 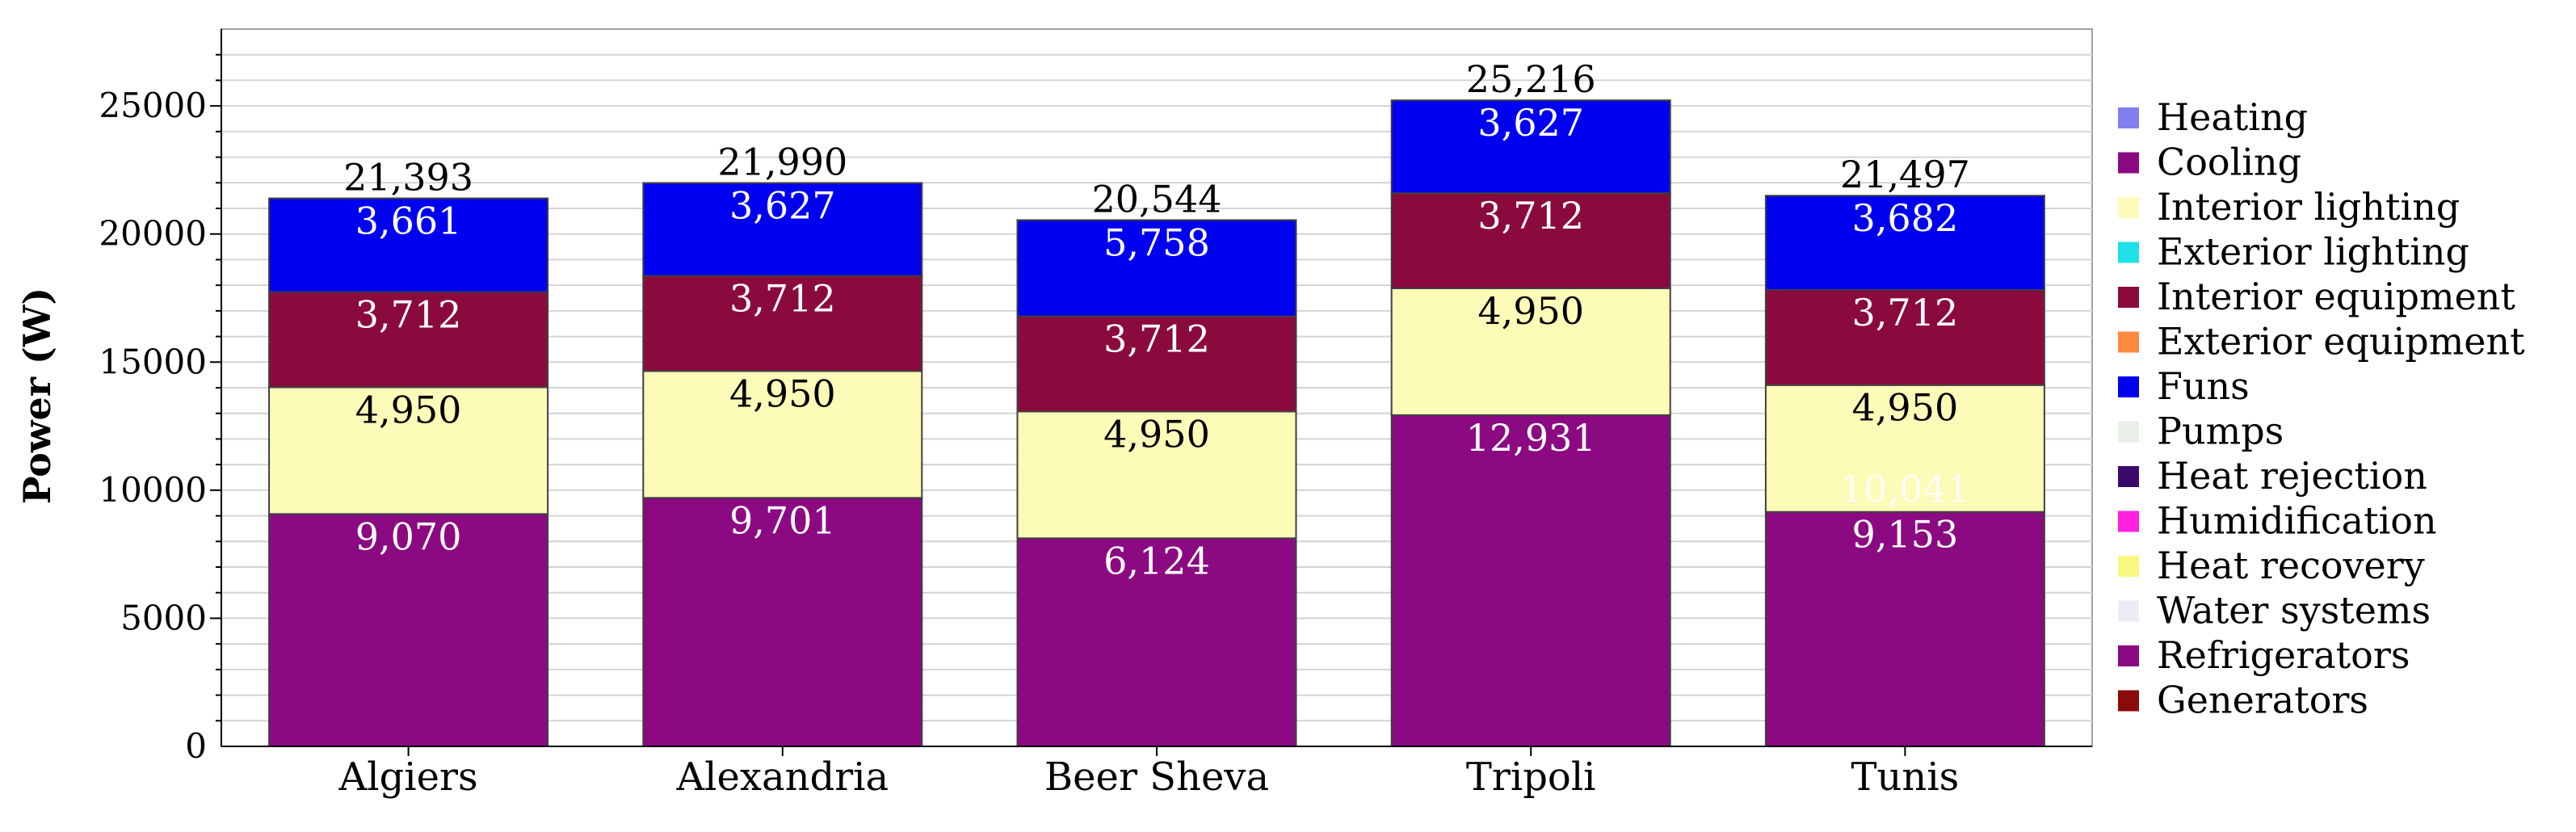 I want to click on legend-label: Heating, so click(x=2233, y=117).